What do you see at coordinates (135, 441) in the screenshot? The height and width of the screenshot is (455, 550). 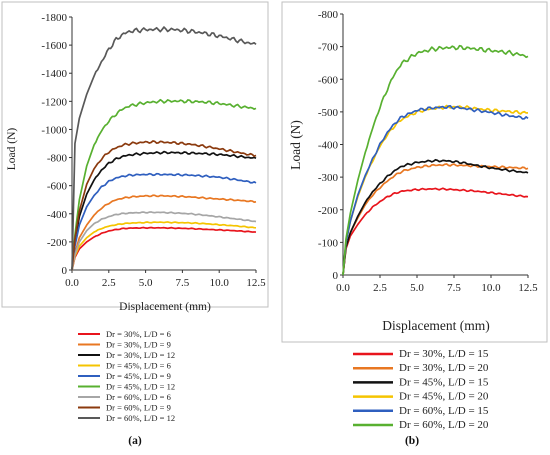 I see `chart-a-caption: (a)` at bounding box center [135, 441].